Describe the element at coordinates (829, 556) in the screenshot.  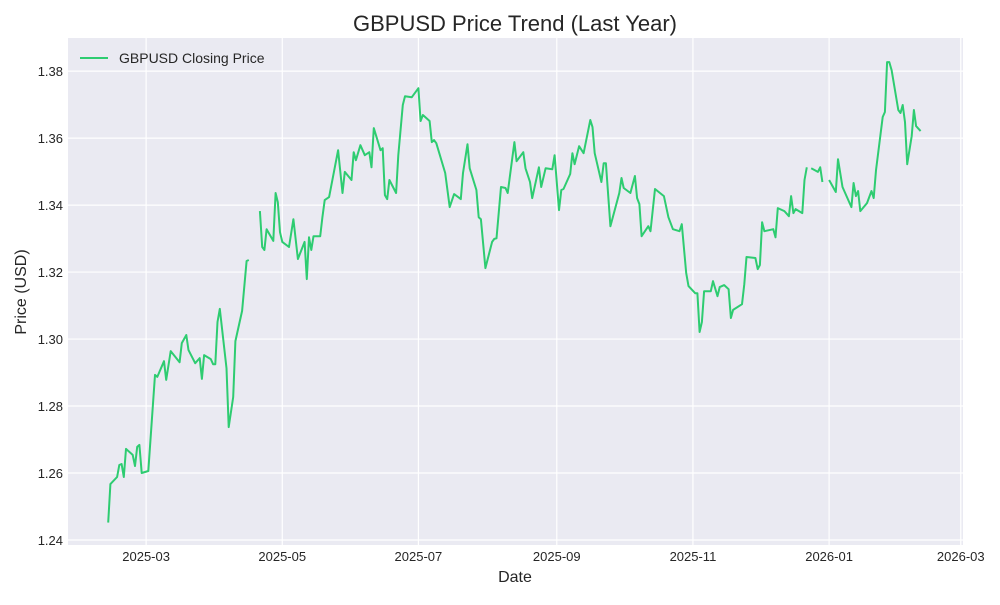
I see `x-tick-label: 2026-01` at that location.